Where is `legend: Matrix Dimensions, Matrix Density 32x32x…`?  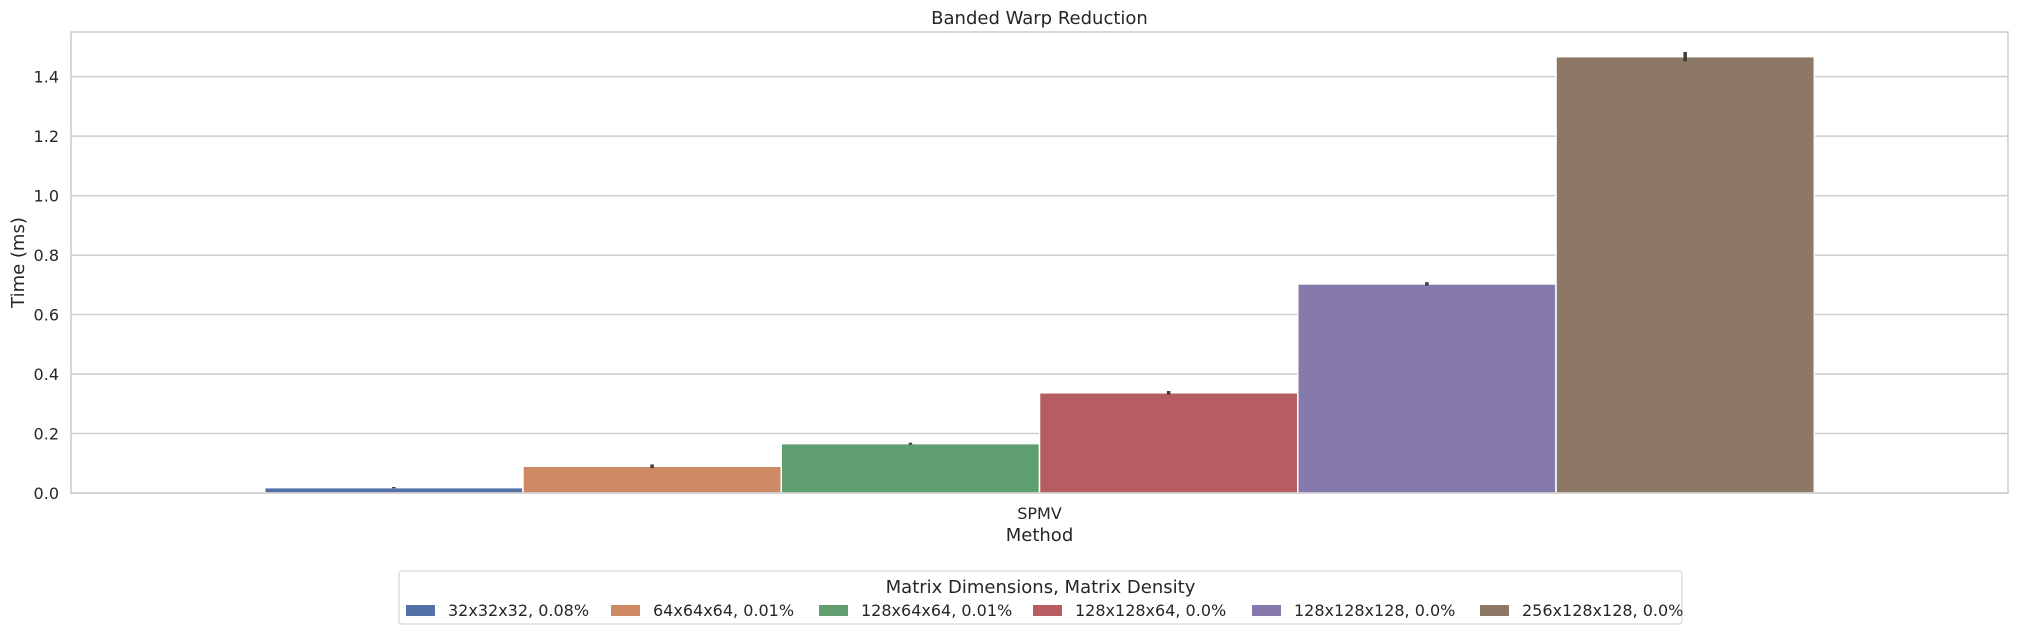 legend: Matrix Dimensions, Matrix Density 32x32x… is located at coordinates (1040, 597).